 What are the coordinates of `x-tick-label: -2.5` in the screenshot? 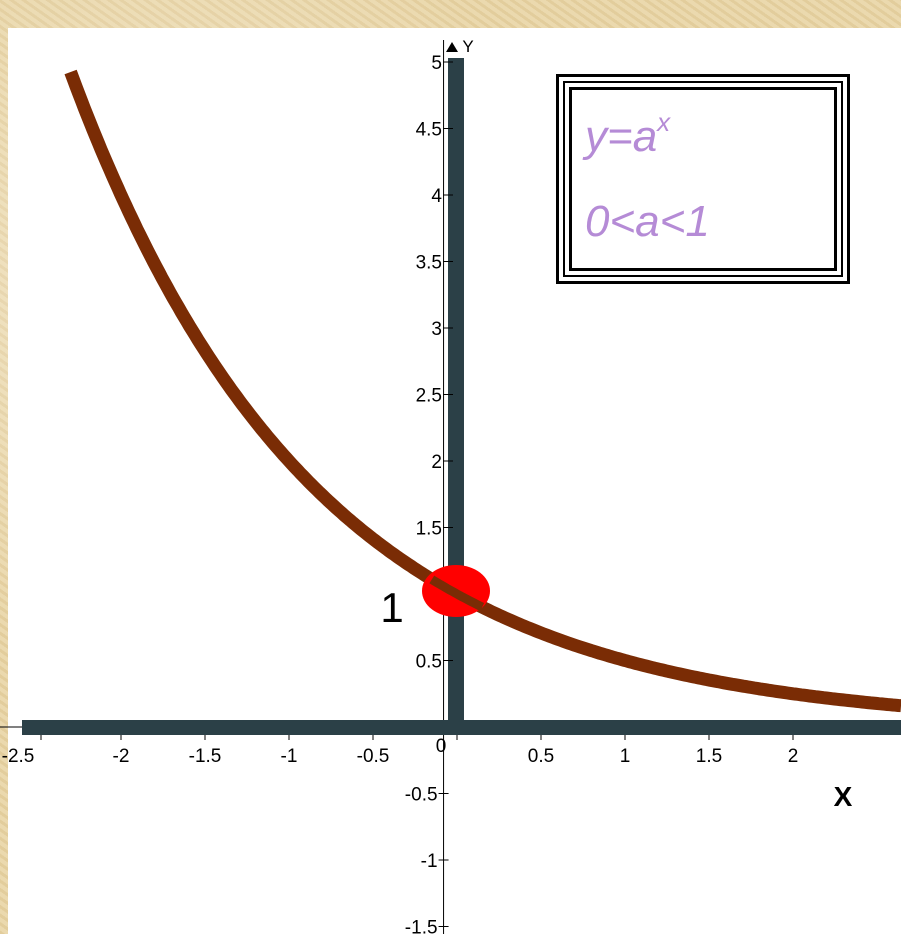 It's located at (18, 756).